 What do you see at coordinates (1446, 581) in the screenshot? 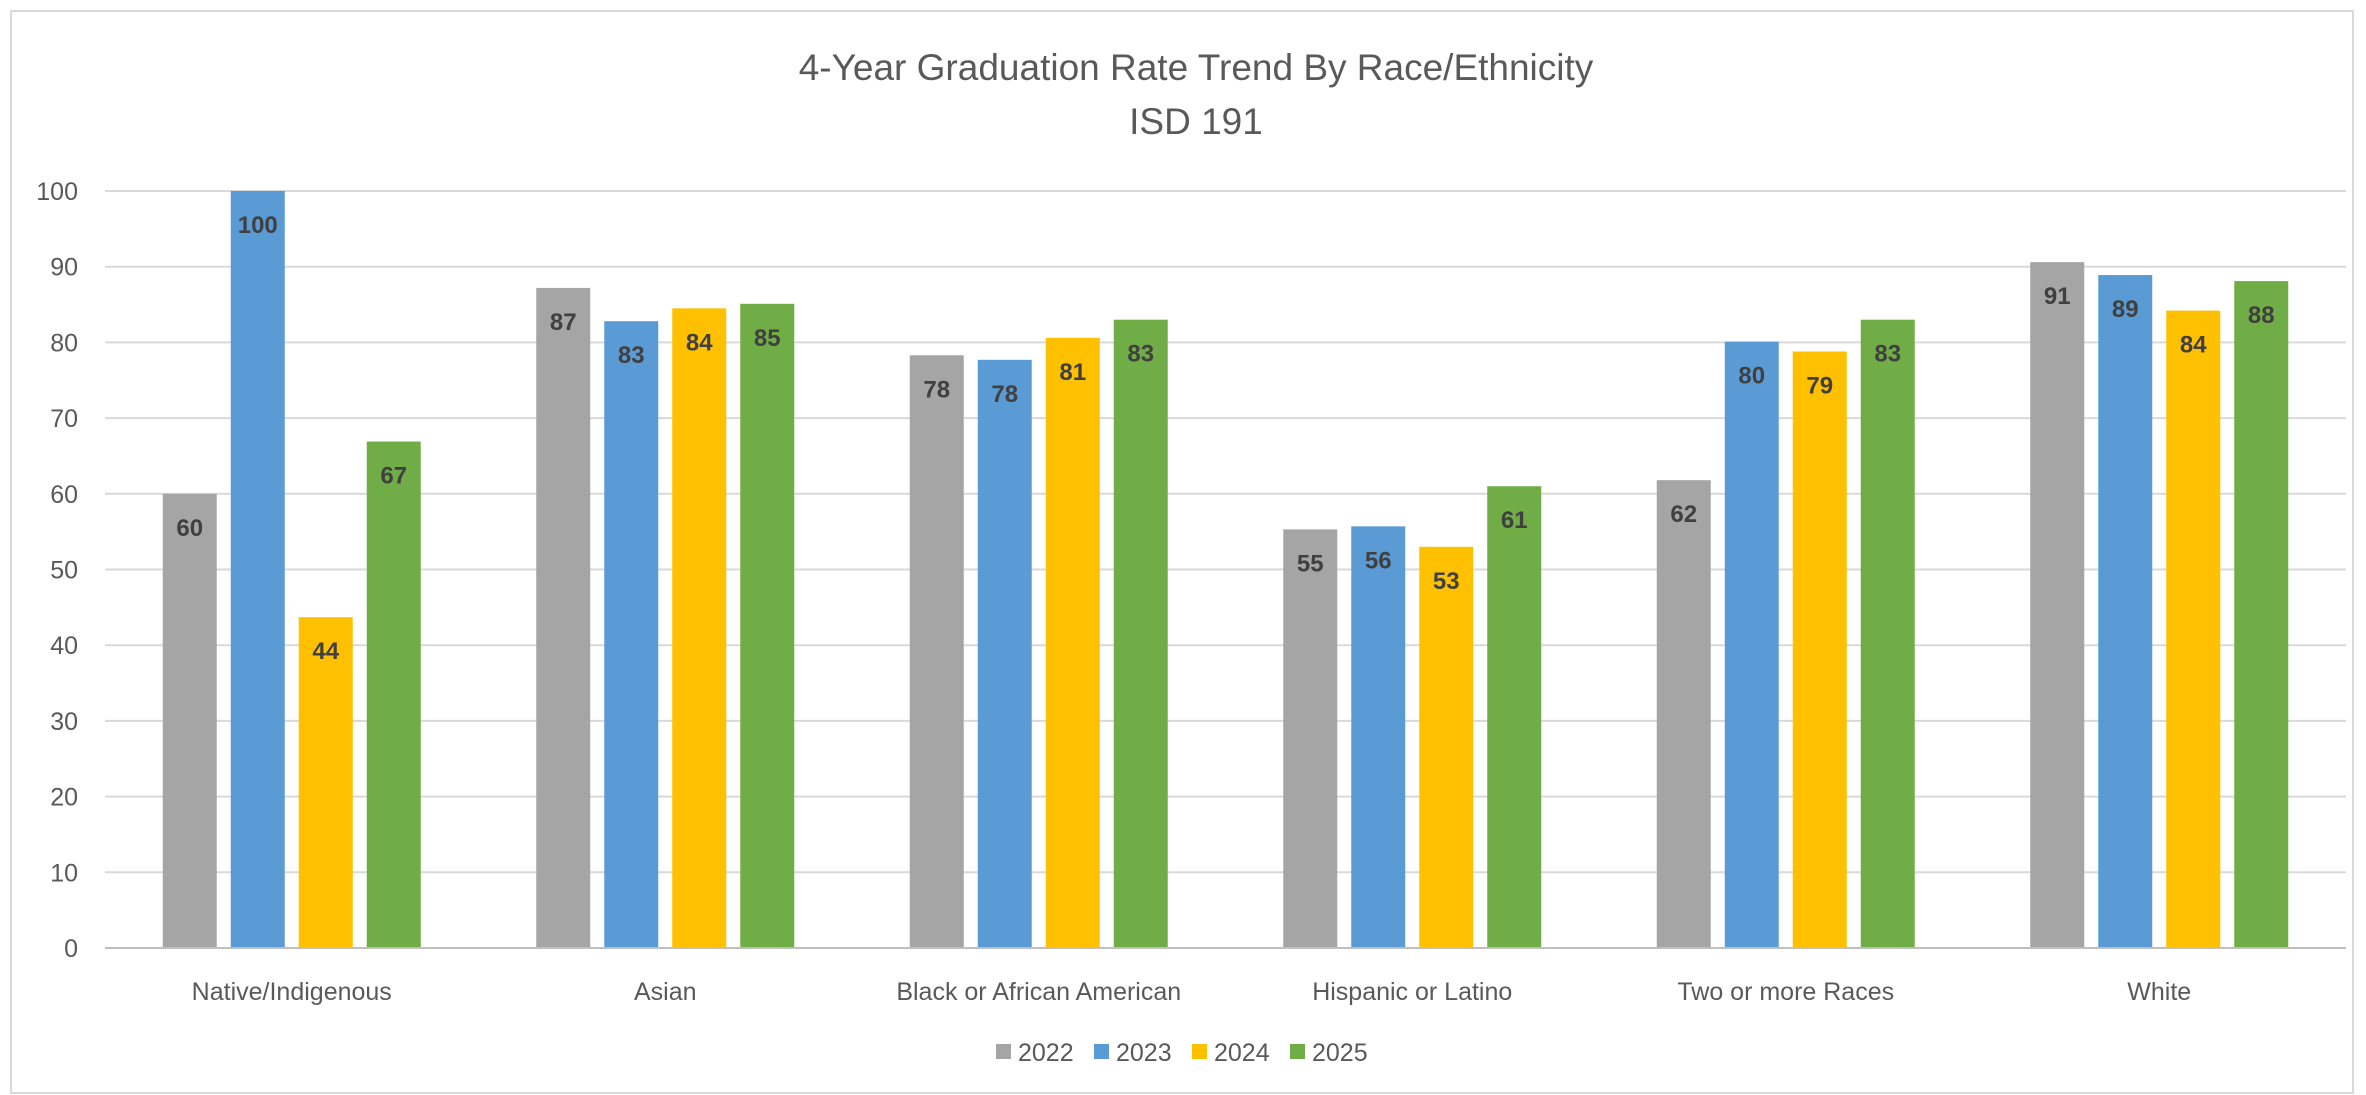
I see `data-label: 53` at bounding box center [1446, 581].